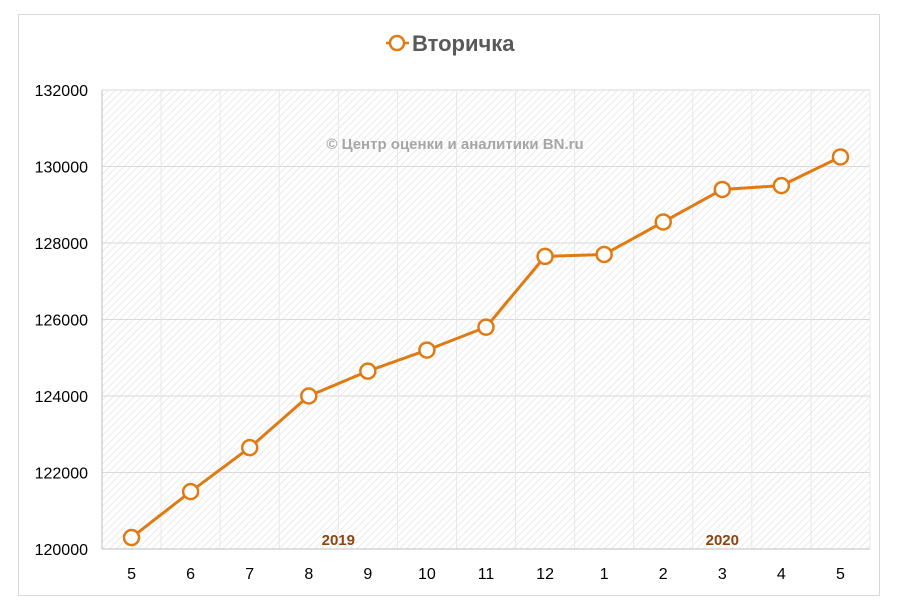 The image size is (900, 611). What do you see at coordinates (338, 540) in the screenshot?
I see `year-label: 2019` at bounding box center [338, 540].